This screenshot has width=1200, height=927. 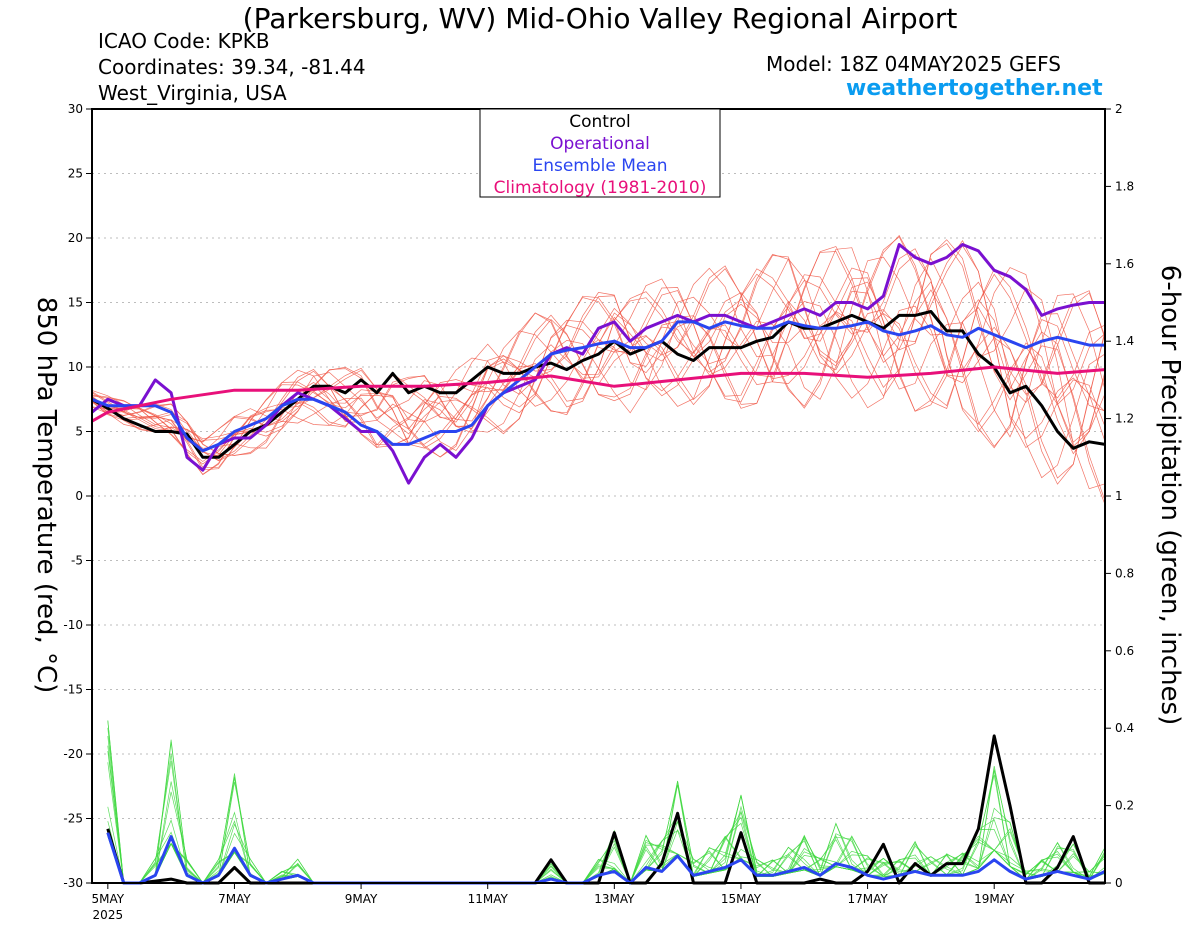 What do you see at coordinates (1124, 651) in the screenshot?
I see `y2-tick-label: 0.6` at bounding box center [1124, 651].